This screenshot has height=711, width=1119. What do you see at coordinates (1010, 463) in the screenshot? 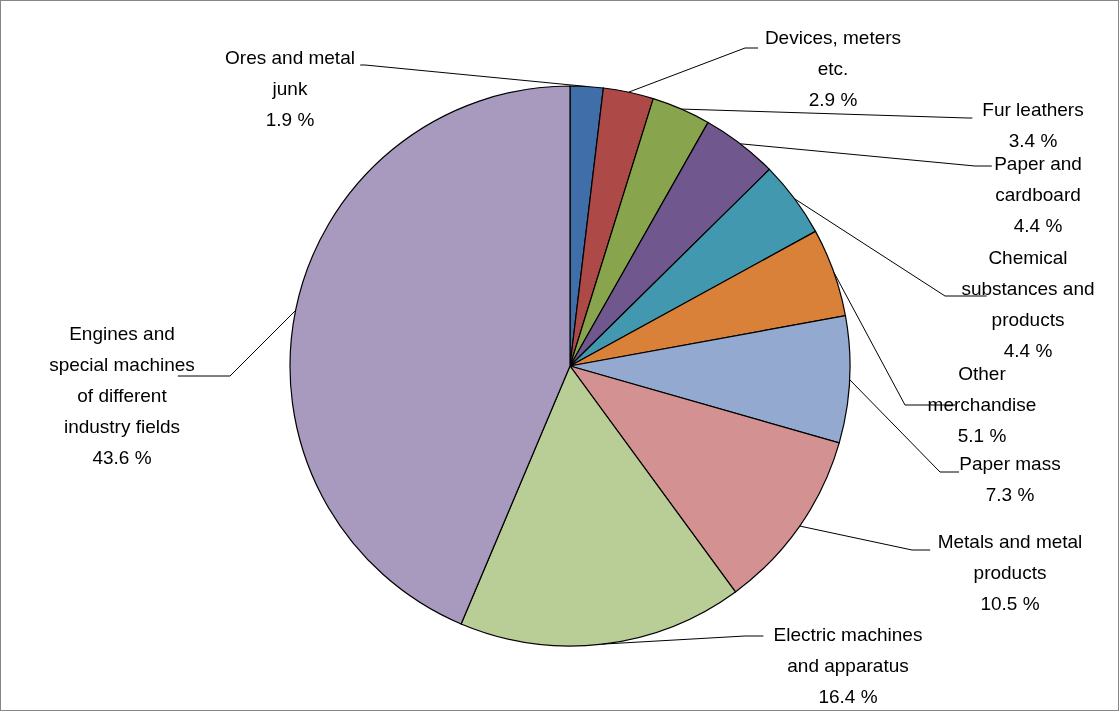
I see `slice-label: Paper mass` at bounding box center [1010, 463].